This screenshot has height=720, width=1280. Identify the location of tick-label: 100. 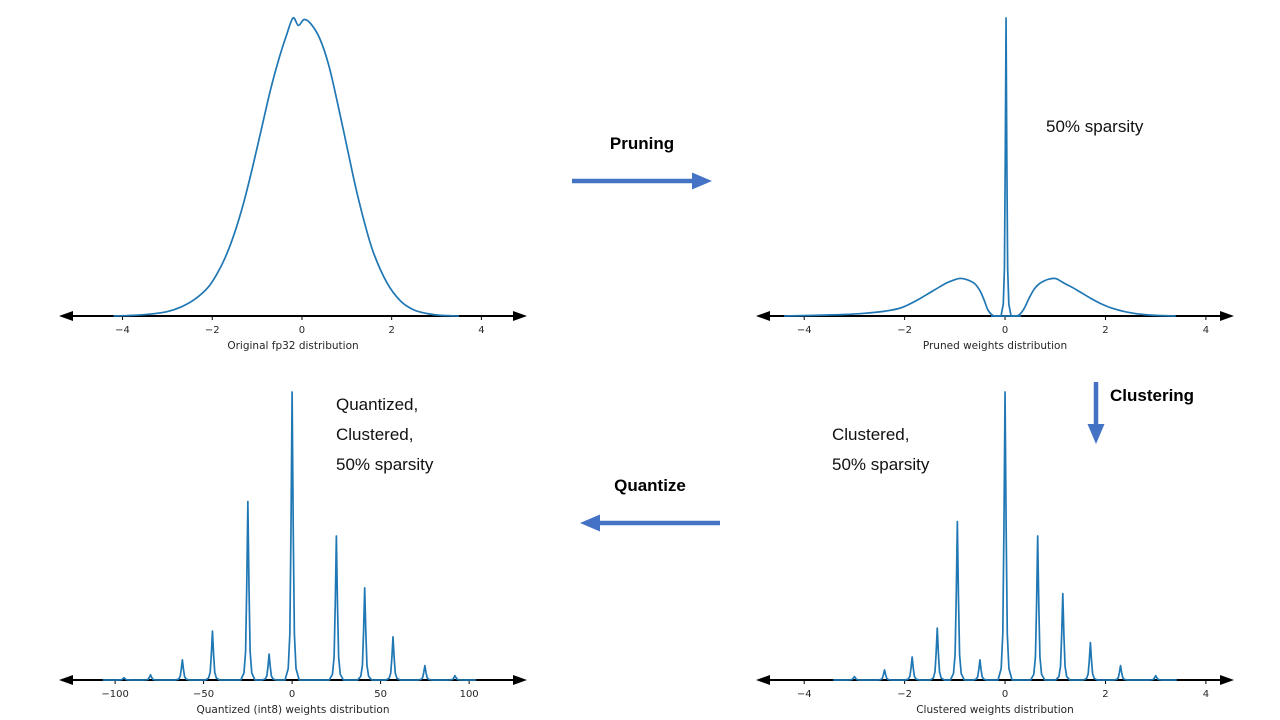
(469, 694).